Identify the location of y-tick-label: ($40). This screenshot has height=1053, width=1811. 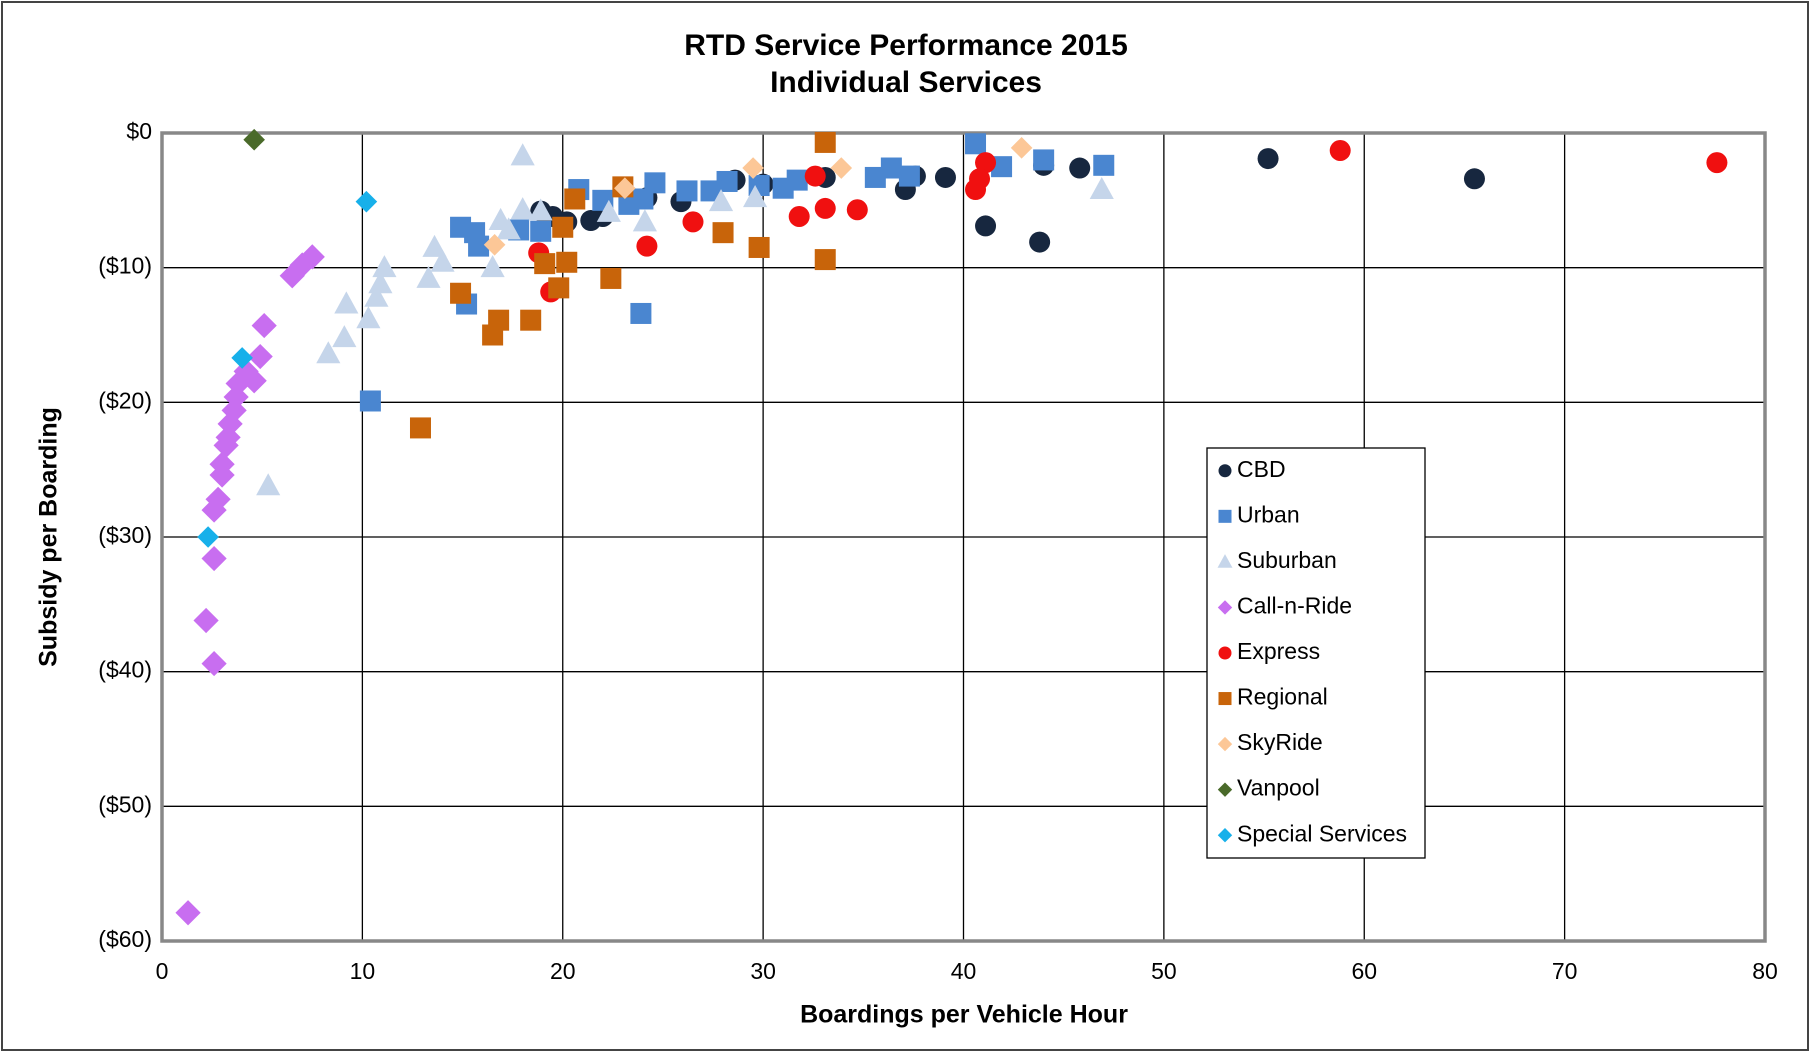
(125, 670).